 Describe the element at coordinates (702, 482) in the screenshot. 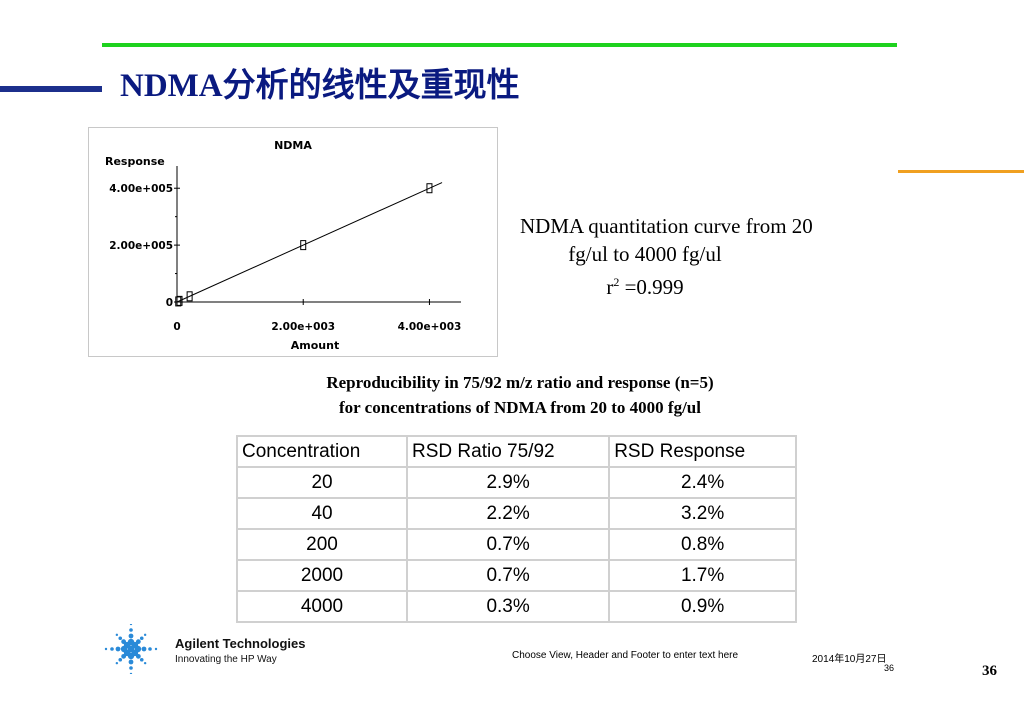

I see `cell-rsd-response: 2.4%` at that location.